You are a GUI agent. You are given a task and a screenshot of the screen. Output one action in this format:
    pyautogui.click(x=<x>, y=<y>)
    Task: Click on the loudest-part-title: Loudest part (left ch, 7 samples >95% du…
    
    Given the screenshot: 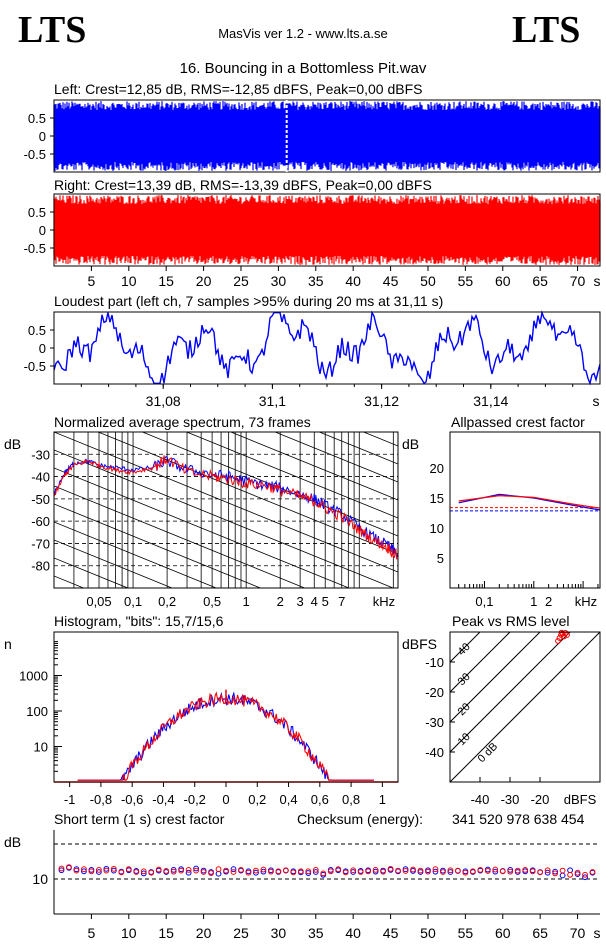 What is the action you would take?
    pyautogui.click(x=249, y=301)
    